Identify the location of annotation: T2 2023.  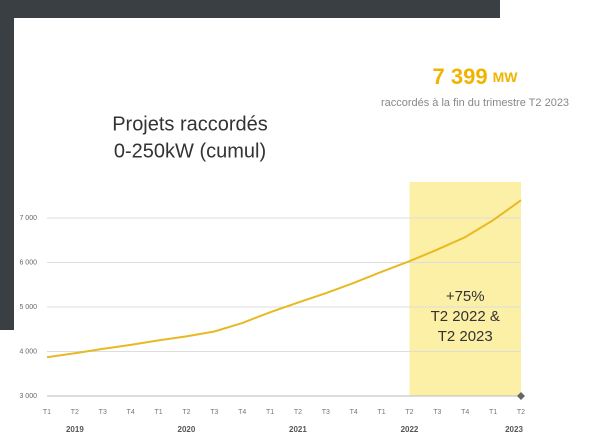
(465, 336).